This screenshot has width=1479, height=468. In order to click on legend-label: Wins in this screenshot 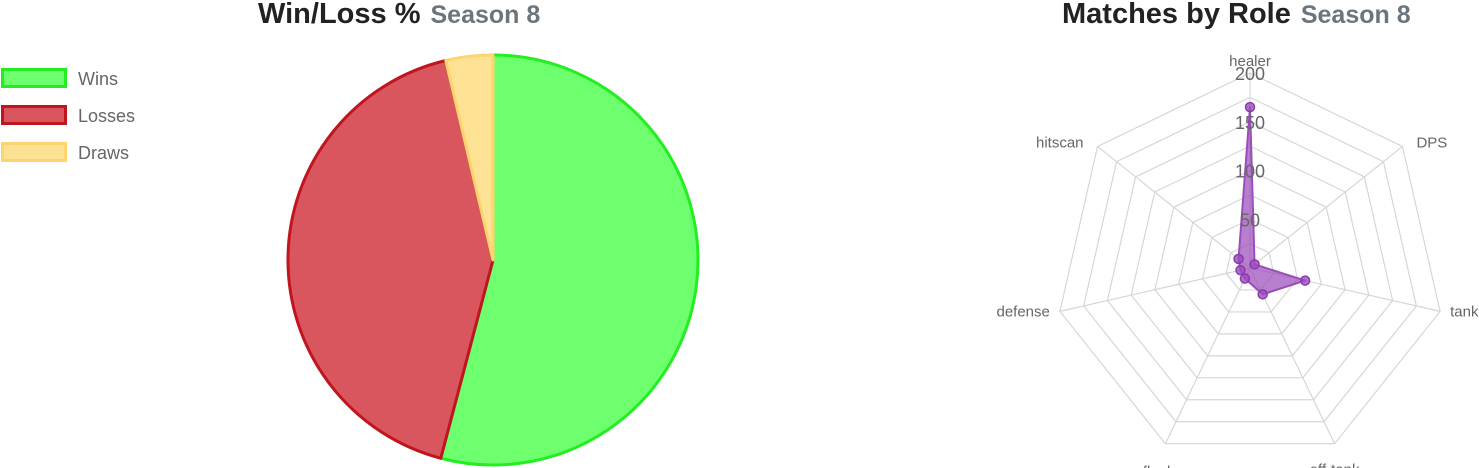, I will do `click(98, 79)`.